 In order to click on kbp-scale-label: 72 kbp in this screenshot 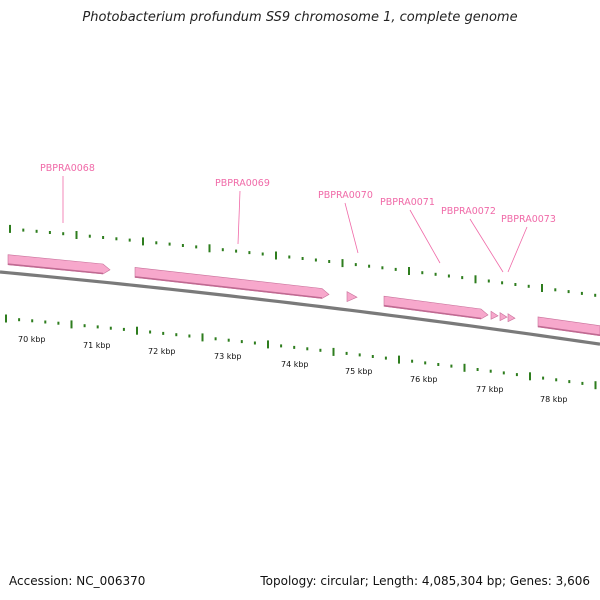, I will do `click(162, 351)`.